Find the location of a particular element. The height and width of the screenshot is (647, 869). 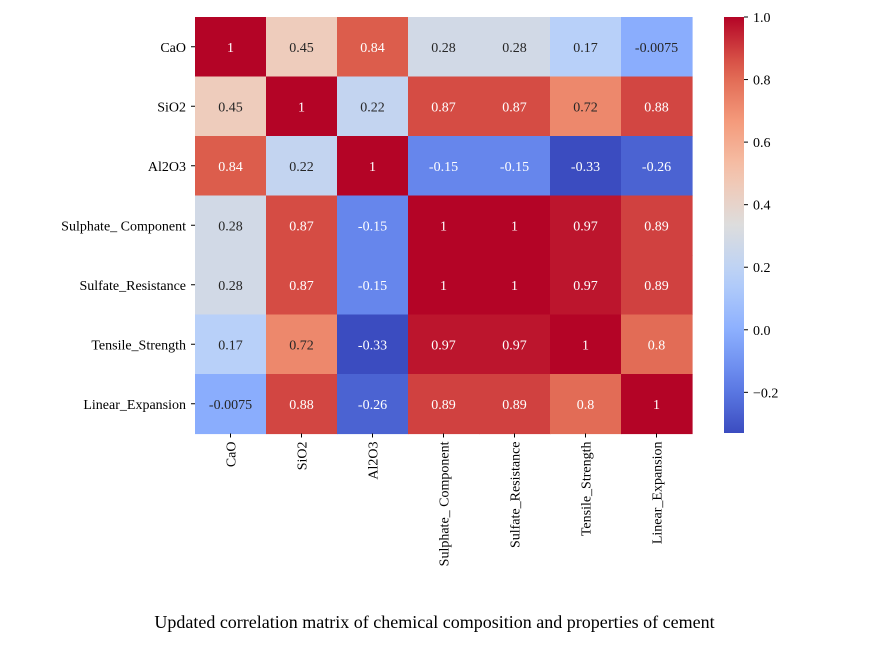

colorbar-gradient is located at coordinates (734, 225).